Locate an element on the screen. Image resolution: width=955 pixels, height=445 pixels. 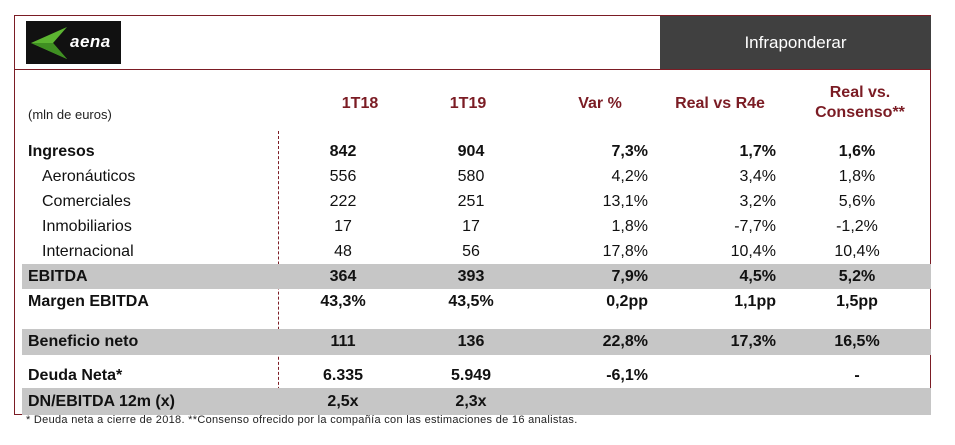
value-real-vs-r4e: 4,5% is located at coordinates (757, 276).